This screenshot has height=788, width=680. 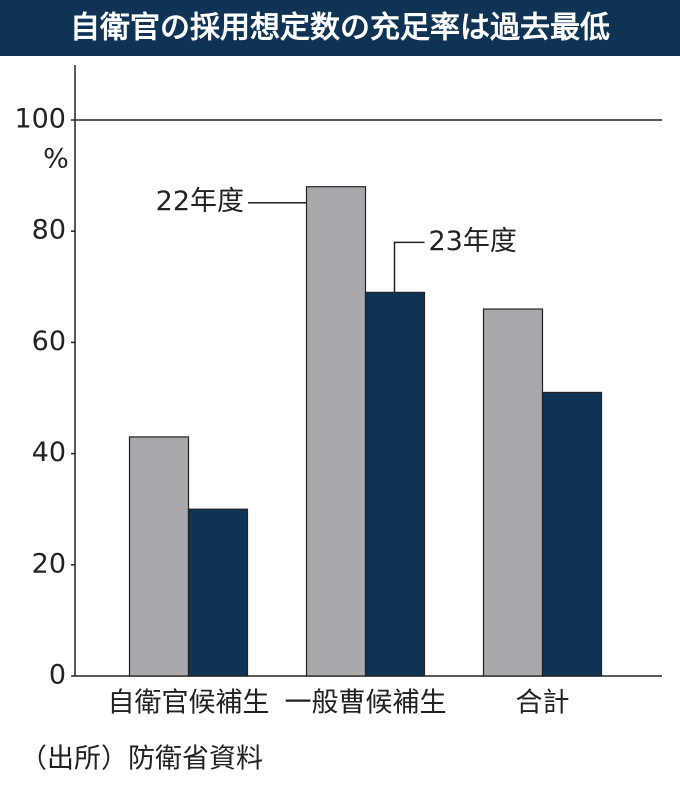 I want to click on y-tick-label: 40, so click(x=49, y=452).